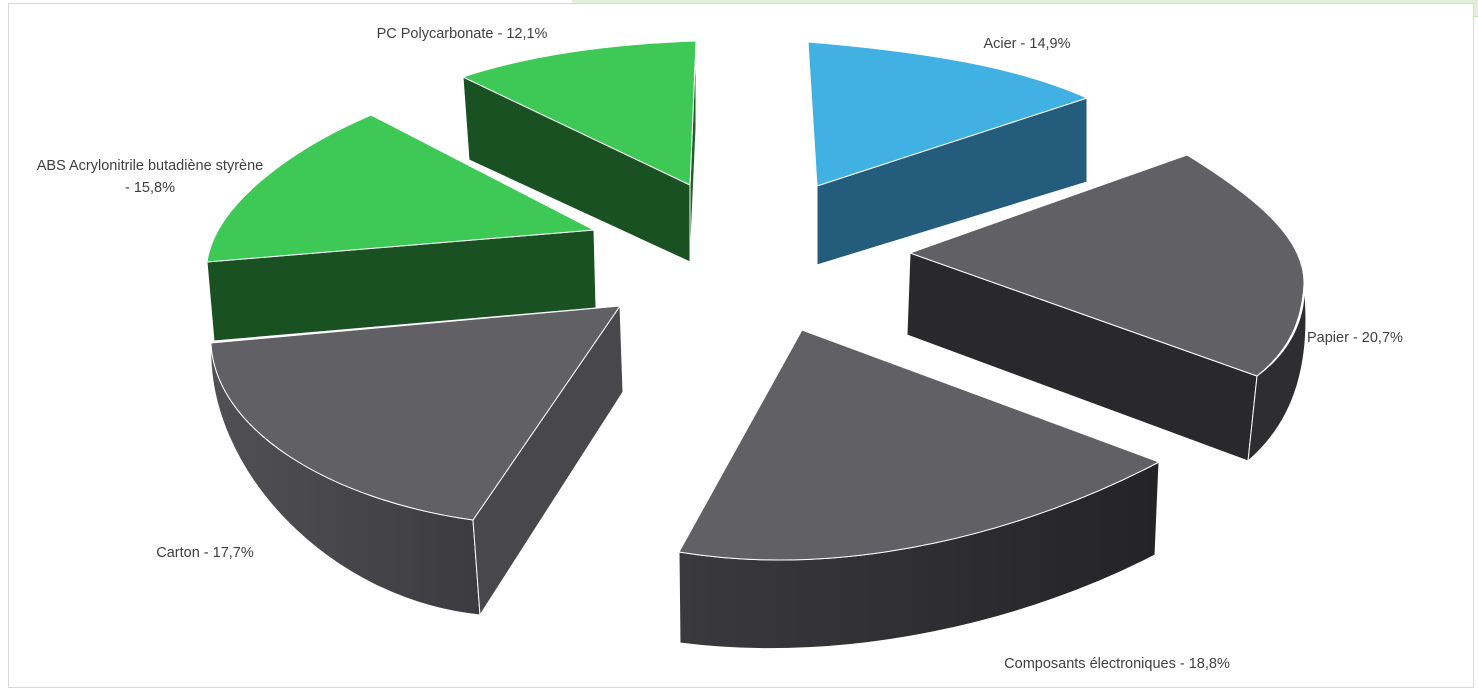  What do you see at coordinates (401, 188) in the screenshot?
I see `slice-abs-top` at bounding box center [401, 188].